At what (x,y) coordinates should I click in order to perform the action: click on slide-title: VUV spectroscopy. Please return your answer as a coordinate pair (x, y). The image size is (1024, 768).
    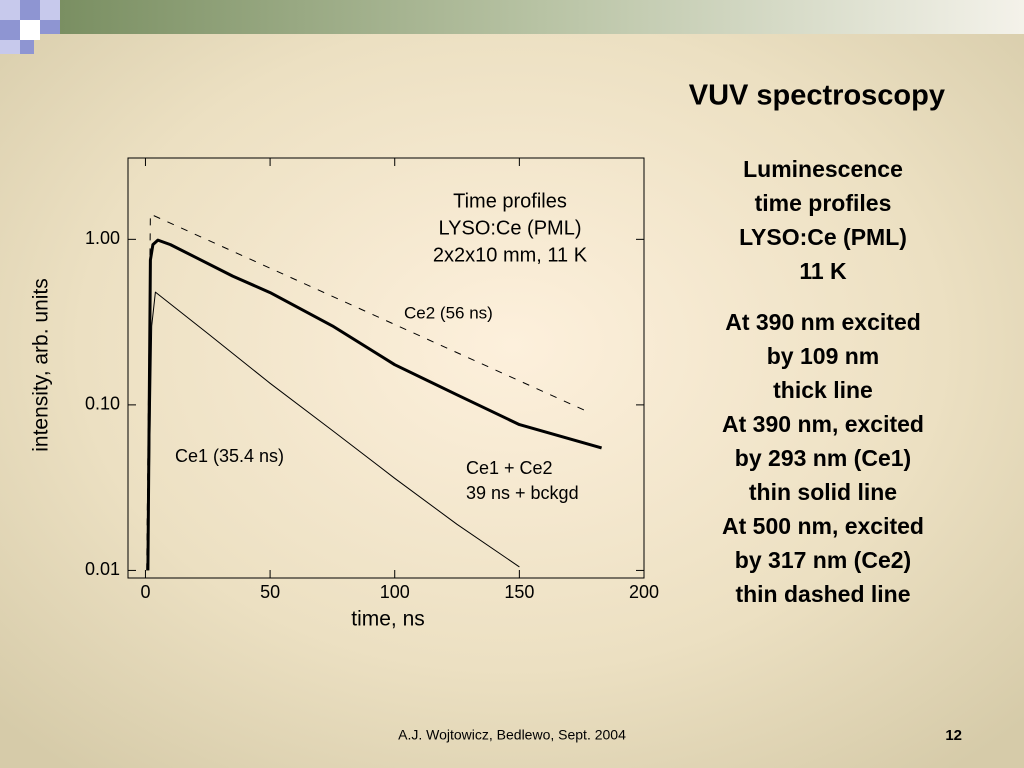
    Looking at the image, I should click on (817, 96).